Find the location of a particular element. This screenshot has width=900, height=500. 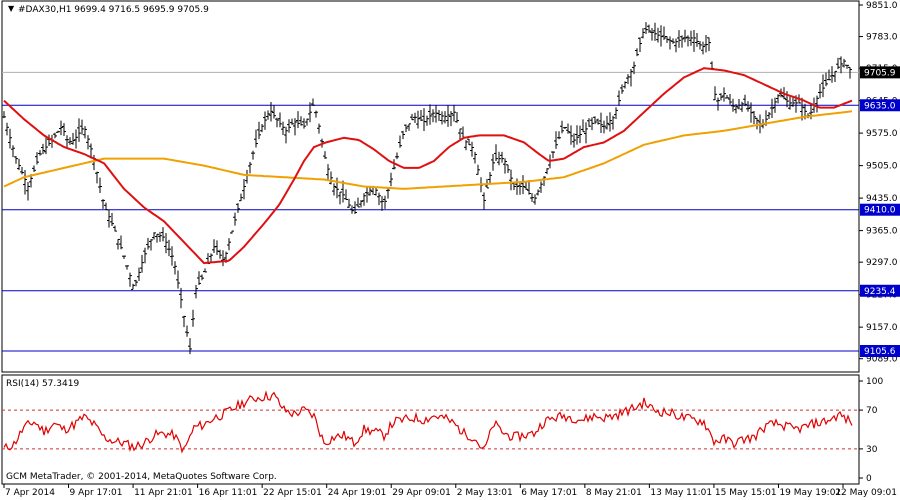

price-tick-label: 9435.0 is located at coordinates (882, 199).